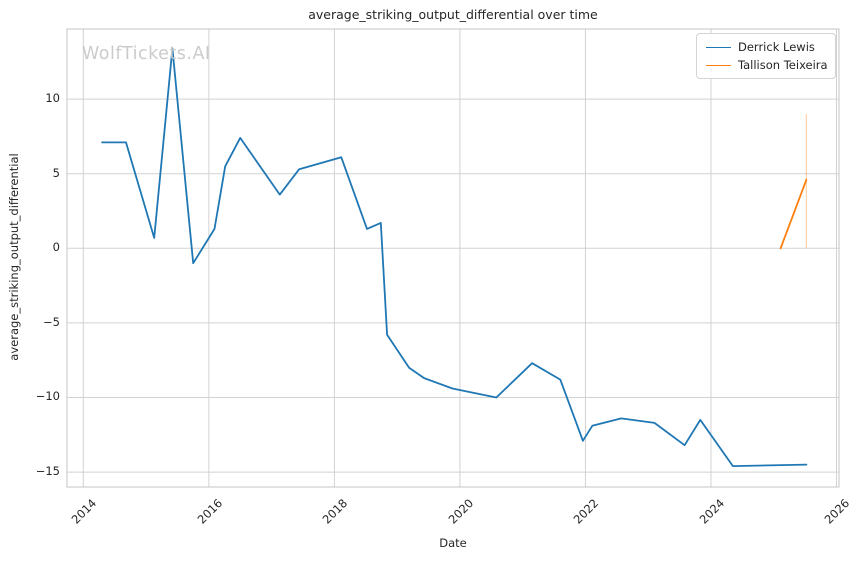 The height and width of the screenshot is (561, 861). Describe the element at coordinates (146, 54) in the screenshot. I see `watermark: WolfTickets.AI` at that location.